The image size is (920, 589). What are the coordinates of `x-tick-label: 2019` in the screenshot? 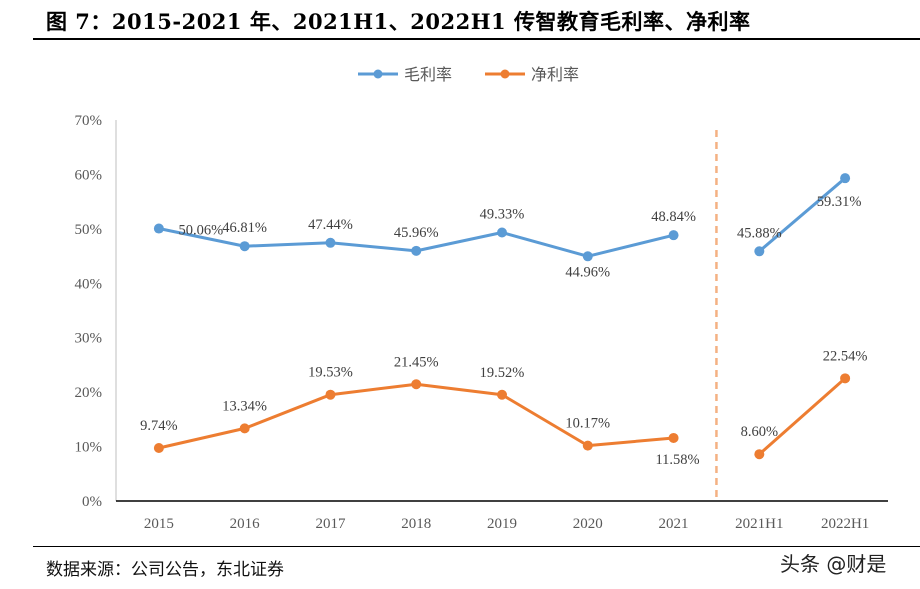 It's located at (502, 524).